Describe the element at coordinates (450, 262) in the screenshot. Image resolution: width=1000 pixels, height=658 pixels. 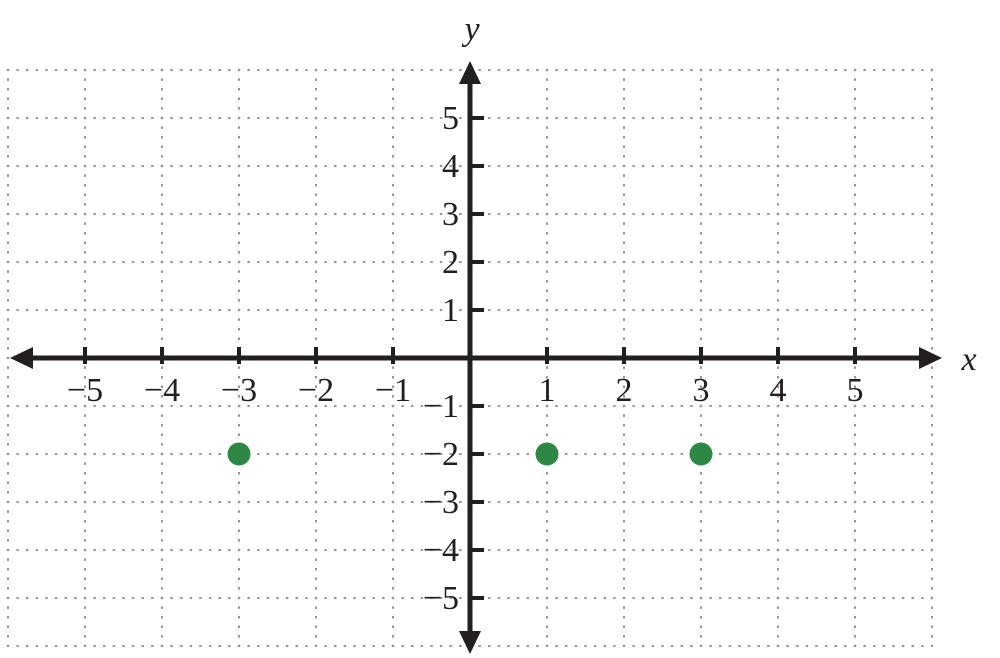
I see `y-axis-tick-label: 2` at that location.